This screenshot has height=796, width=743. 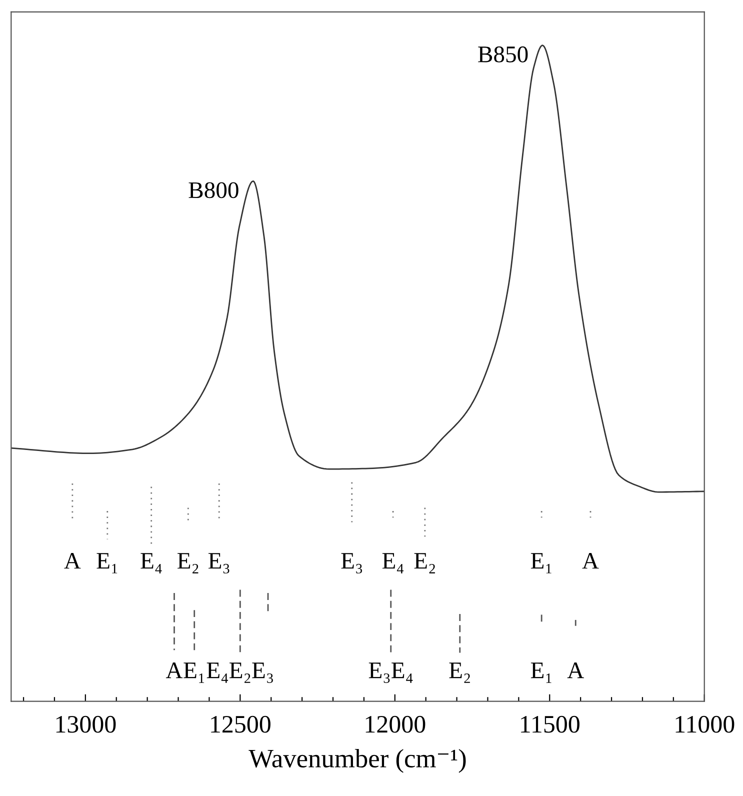 What do you see at coordinates (550, 724) in the screenshot?
I see `x-tick-label: 11500` at bounding box center [550, 724].